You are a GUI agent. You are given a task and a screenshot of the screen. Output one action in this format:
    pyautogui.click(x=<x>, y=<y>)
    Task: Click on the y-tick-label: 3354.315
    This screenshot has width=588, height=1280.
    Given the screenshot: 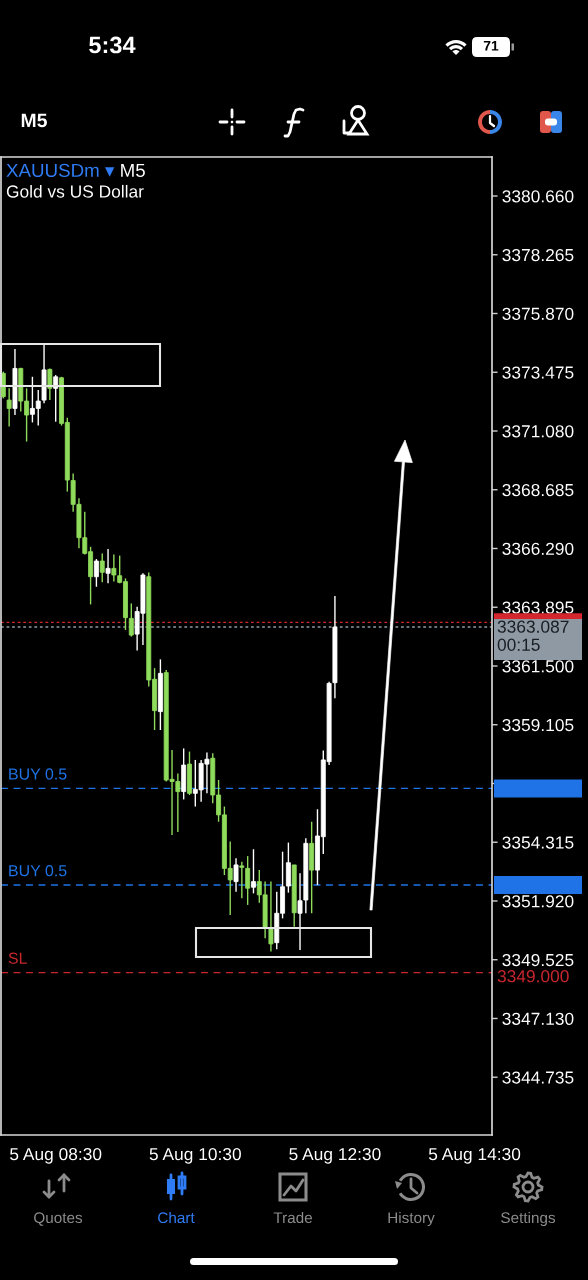 What is the action you would take?
    pyautogui.click(x=538, y=842)
    